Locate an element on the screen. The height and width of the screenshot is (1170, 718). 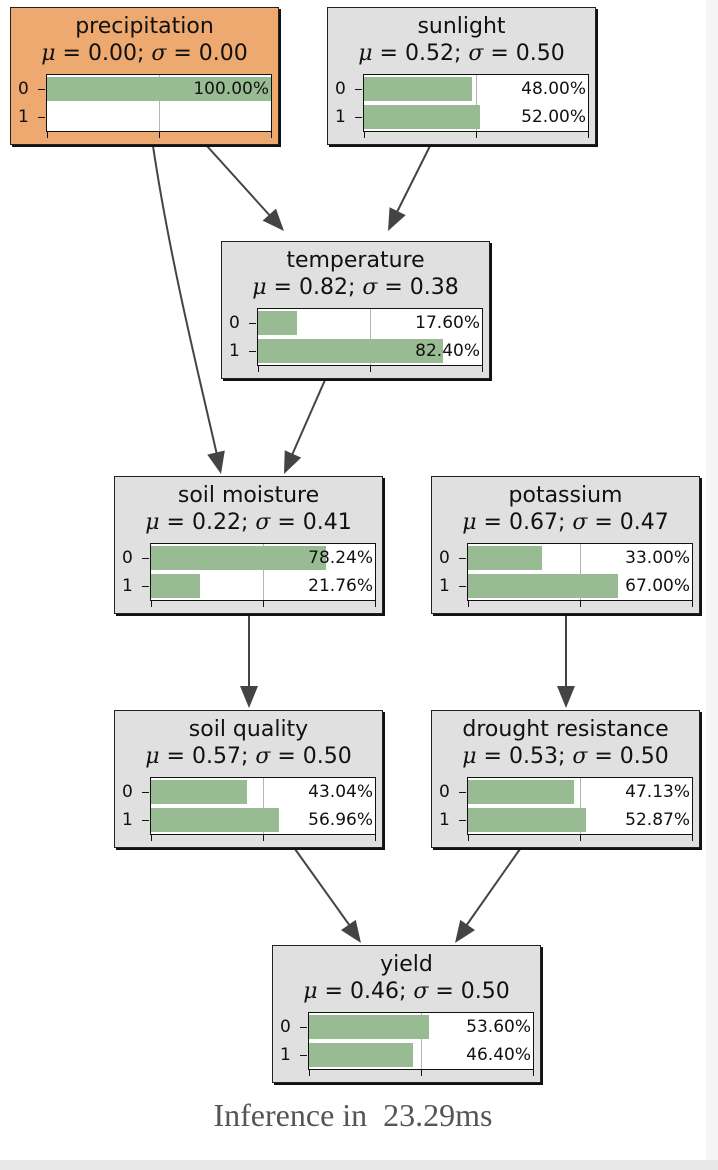
state-row is located at coordinates (159, 117).